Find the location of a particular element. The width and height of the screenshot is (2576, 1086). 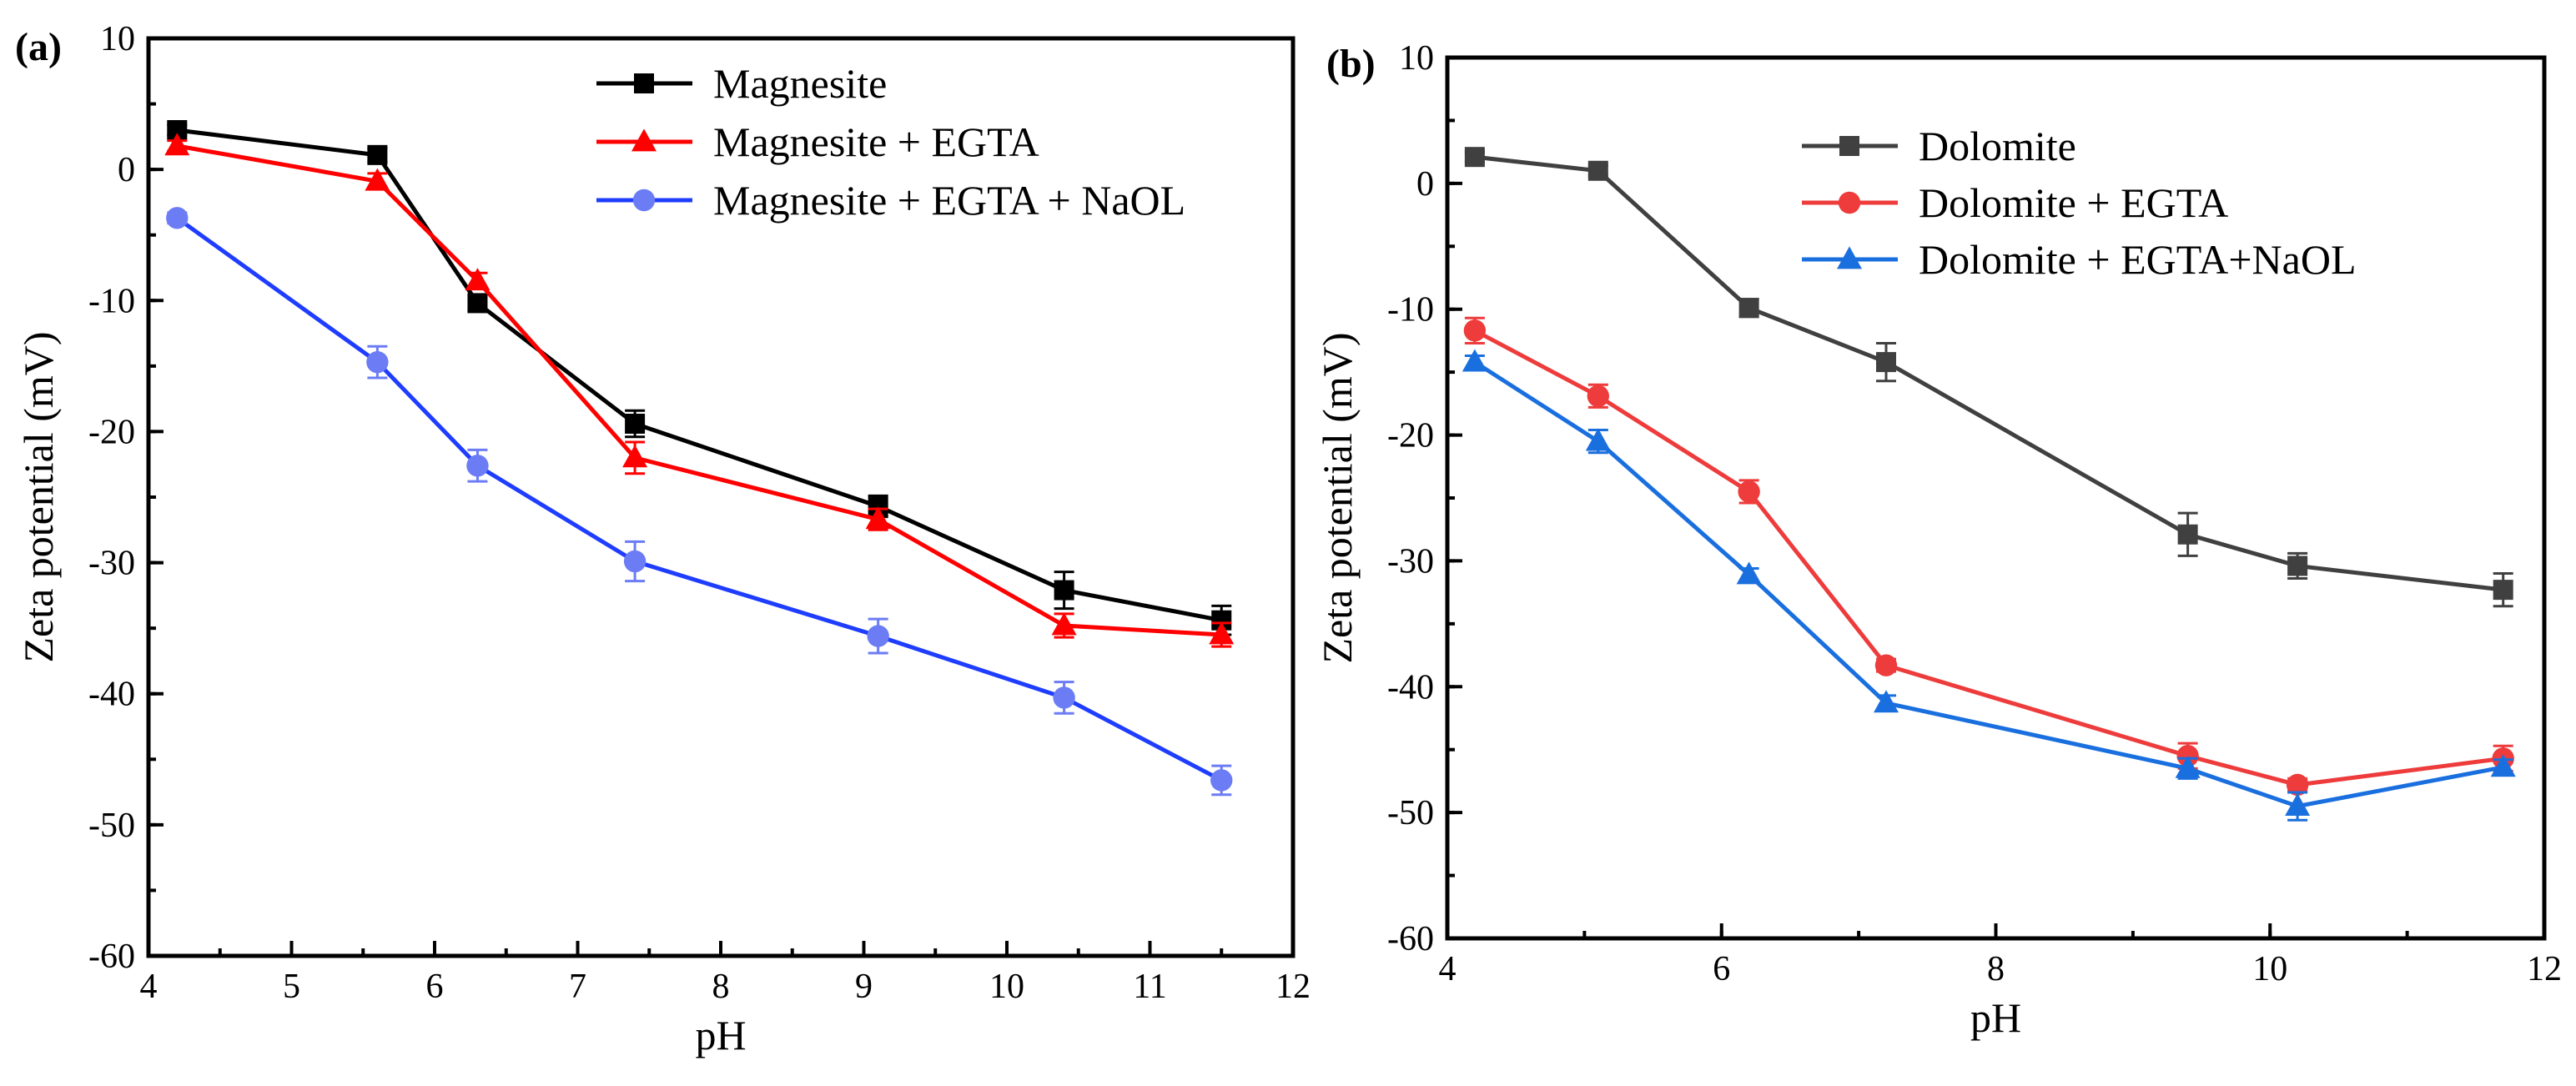

x-tick-label: 9 is located at coordinates (864, 987).